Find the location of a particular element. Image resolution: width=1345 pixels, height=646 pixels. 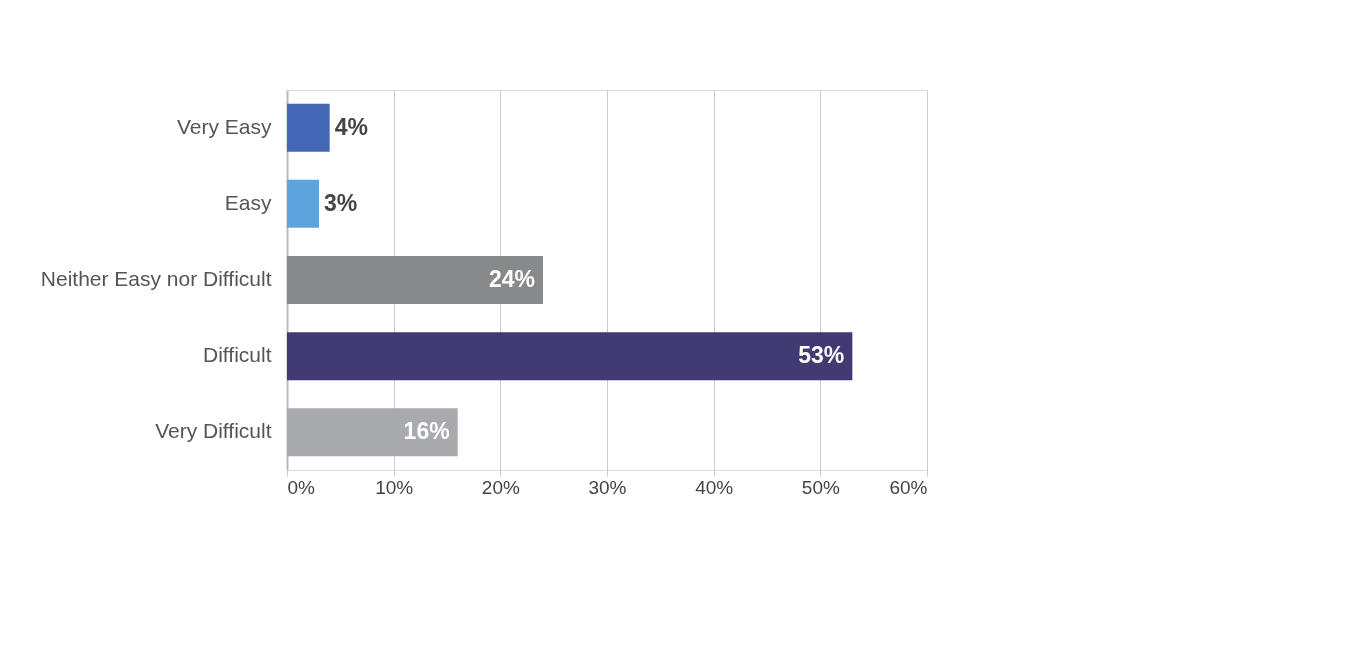

data-label: 53% is located at coordinates (821, 355).